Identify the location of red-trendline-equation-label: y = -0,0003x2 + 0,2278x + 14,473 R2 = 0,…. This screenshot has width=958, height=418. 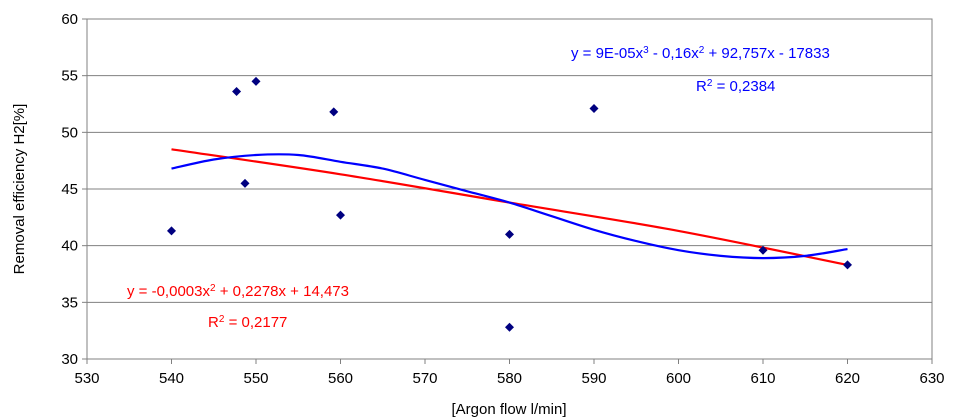
(238, 307).